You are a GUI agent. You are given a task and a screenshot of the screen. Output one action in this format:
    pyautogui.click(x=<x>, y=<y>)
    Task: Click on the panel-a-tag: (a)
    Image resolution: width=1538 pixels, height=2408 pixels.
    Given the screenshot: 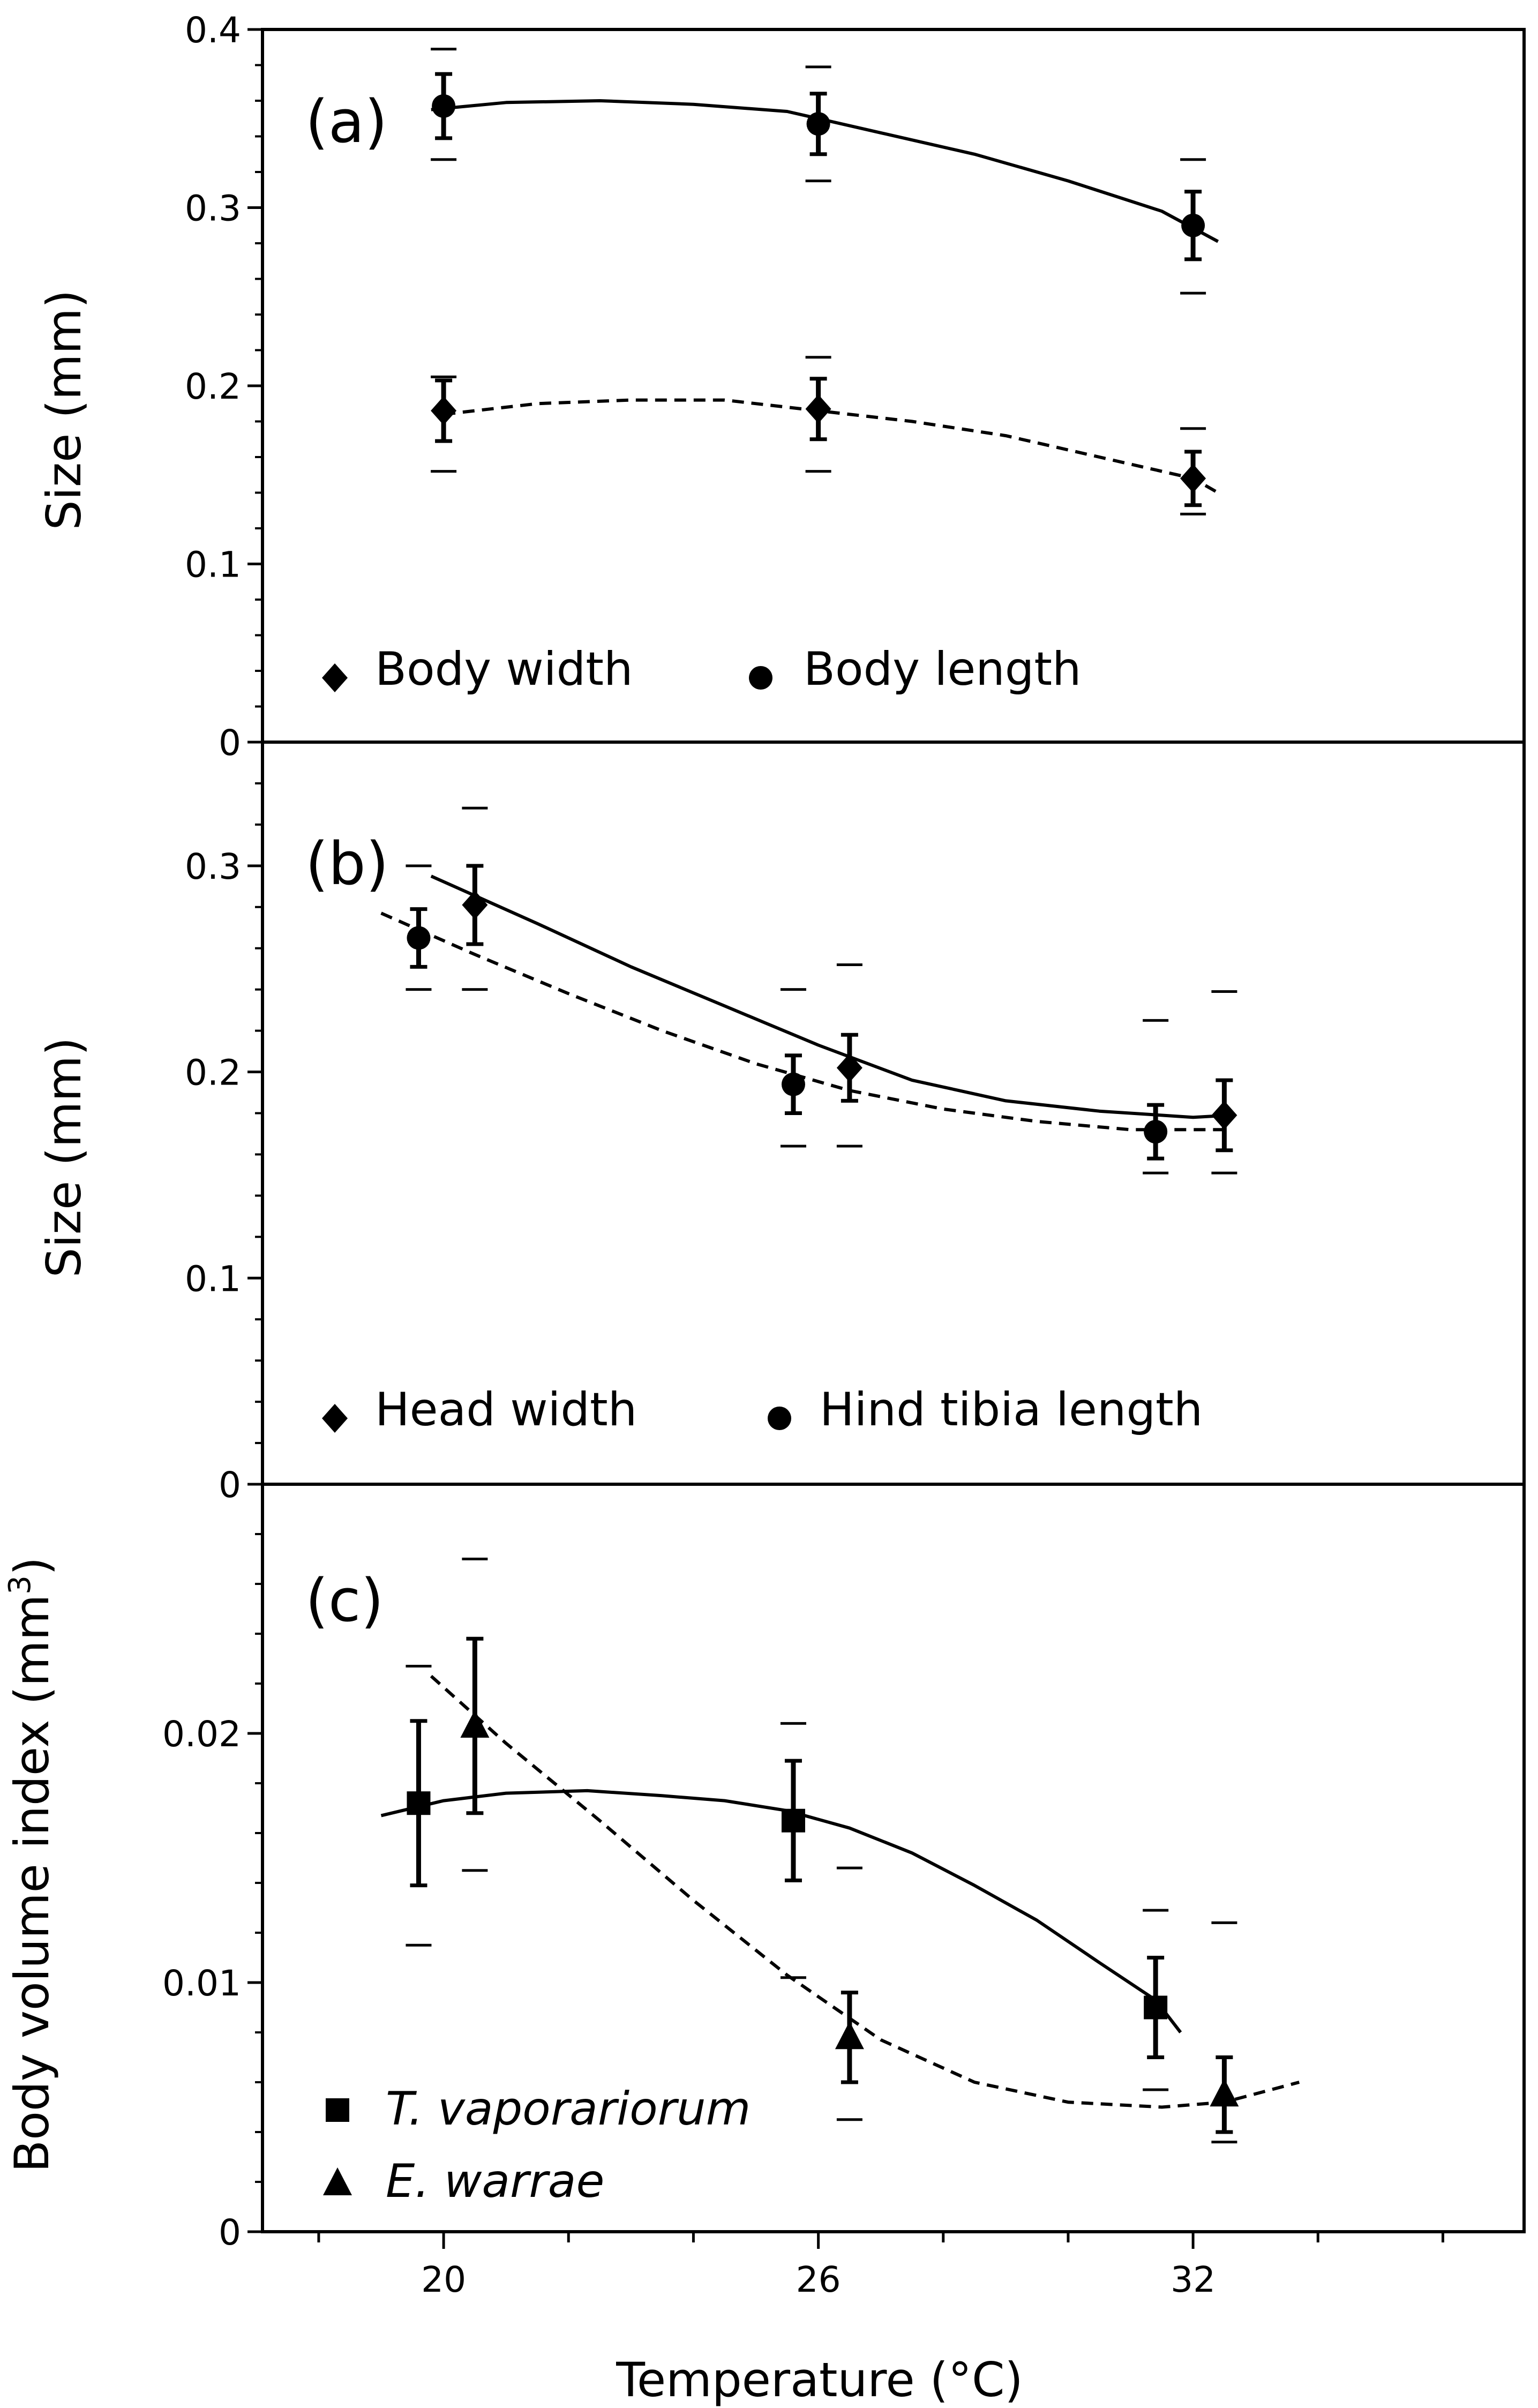 What is the action you would take?
    pyautogui.click(x=346, y=121)
    